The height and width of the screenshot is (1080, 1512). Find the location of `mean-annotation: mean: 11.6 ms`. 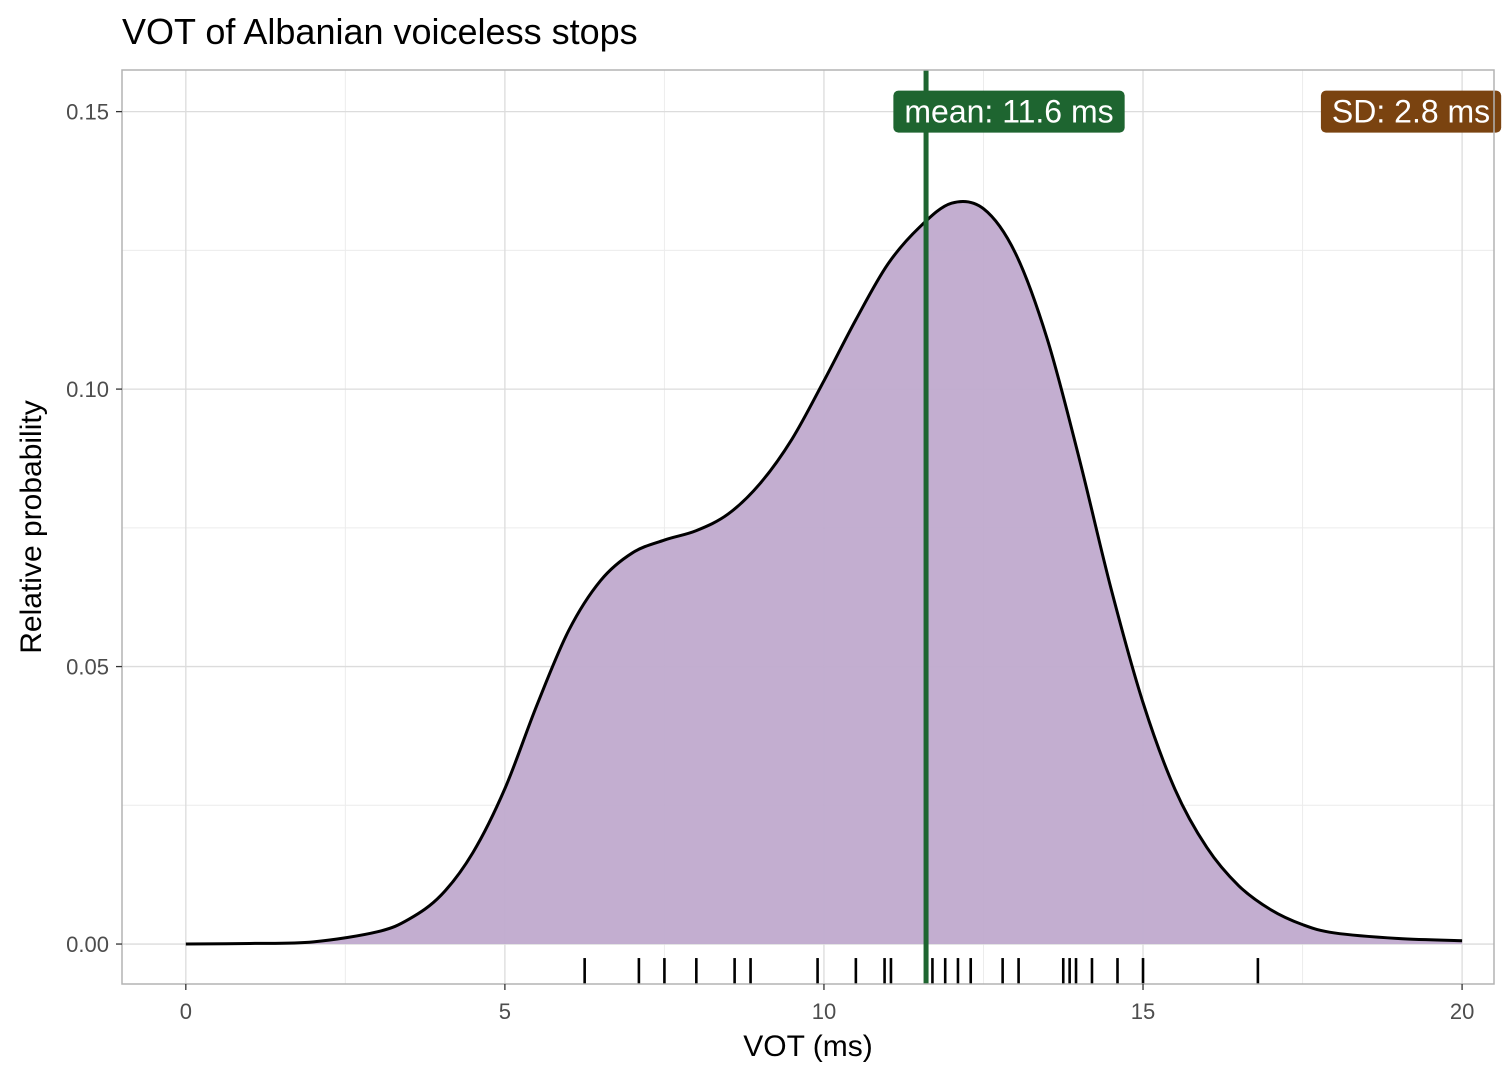

mean-annotation: mean: 11.6 ms is located at coordinates (1009, 111).